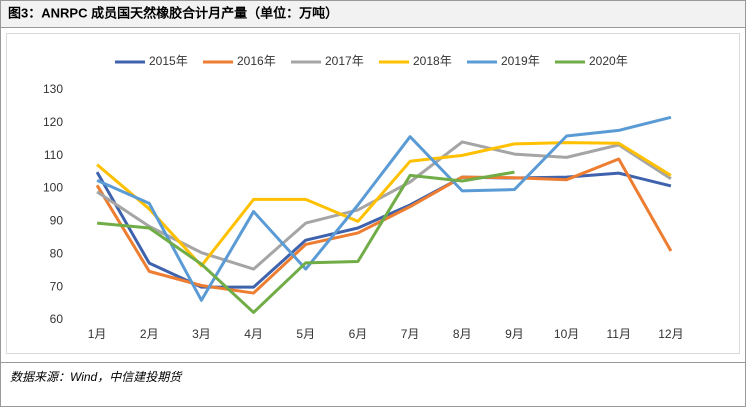  What do you see at coordinates (344, 61) in the screenshot?
I see `legend-label: 2017年` at bounding box center [344, 61].